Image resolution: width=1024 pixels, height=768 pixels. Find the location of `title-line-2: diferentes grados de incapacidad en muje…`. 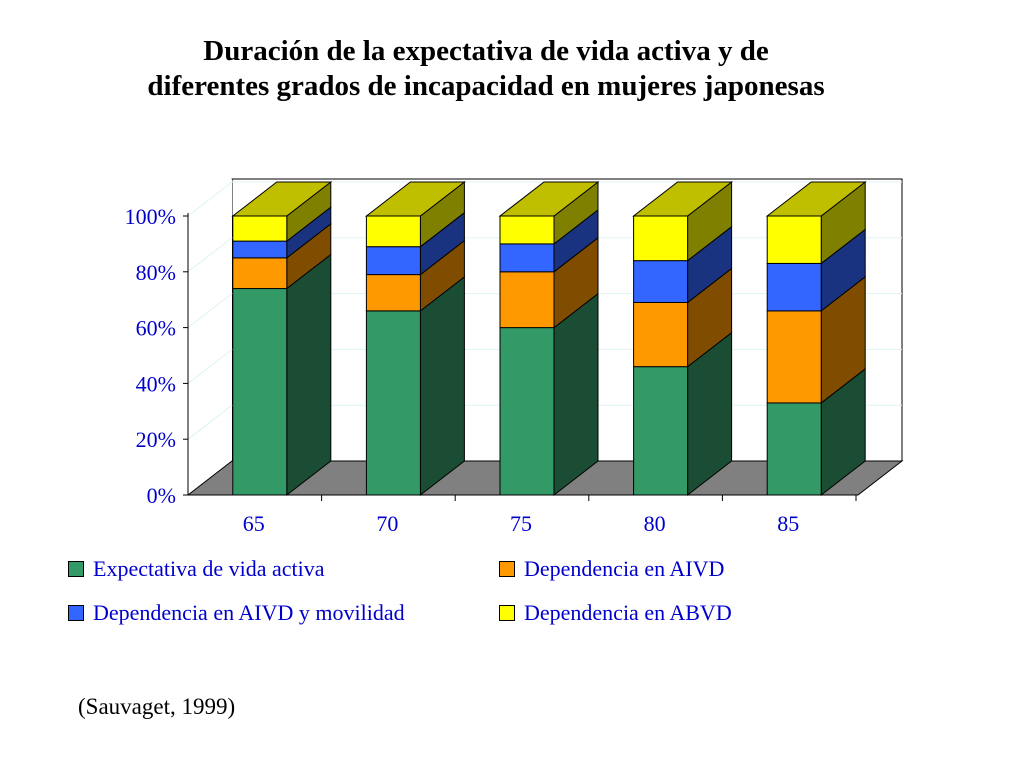

title-line-2: diferentes grados de incapacidad en muje… is located at coordinates (486, 86).